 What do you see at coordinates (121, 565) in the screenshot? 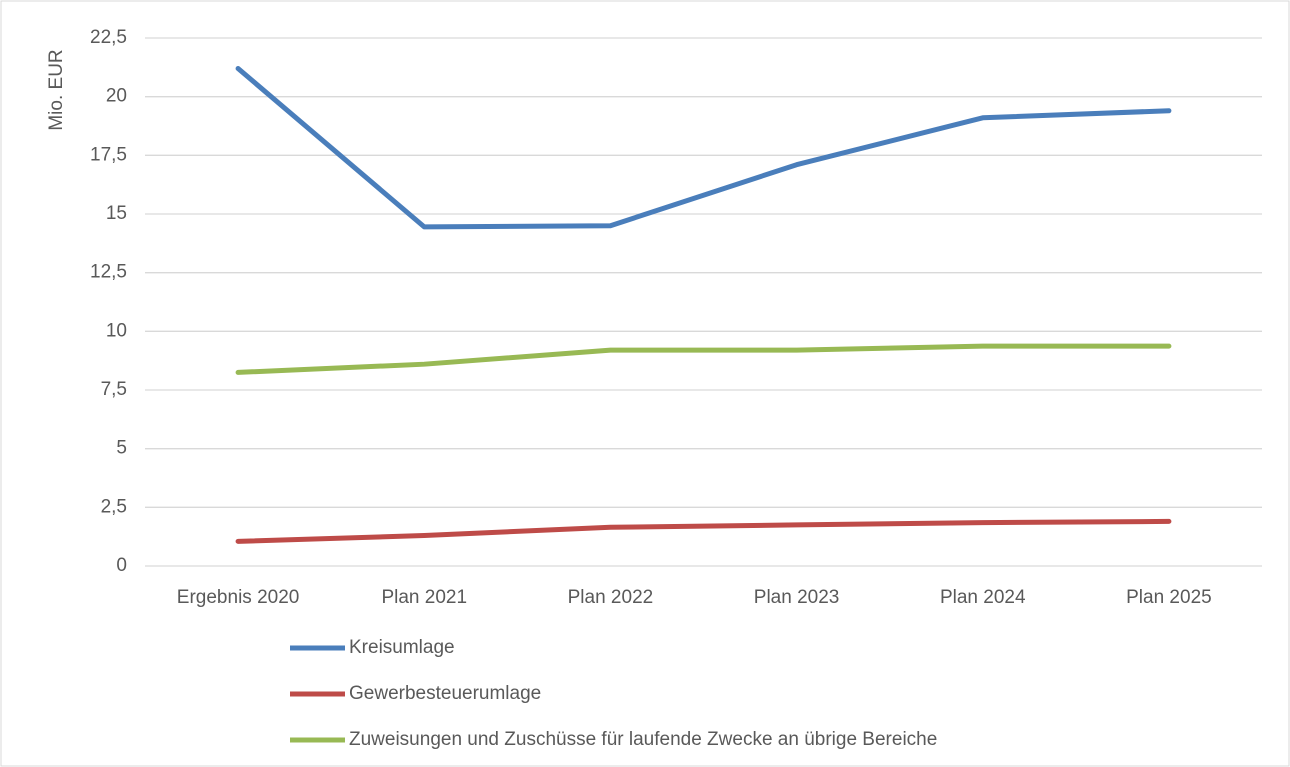
I see `y-tick-label: 0` at bounding box center [121, 565].